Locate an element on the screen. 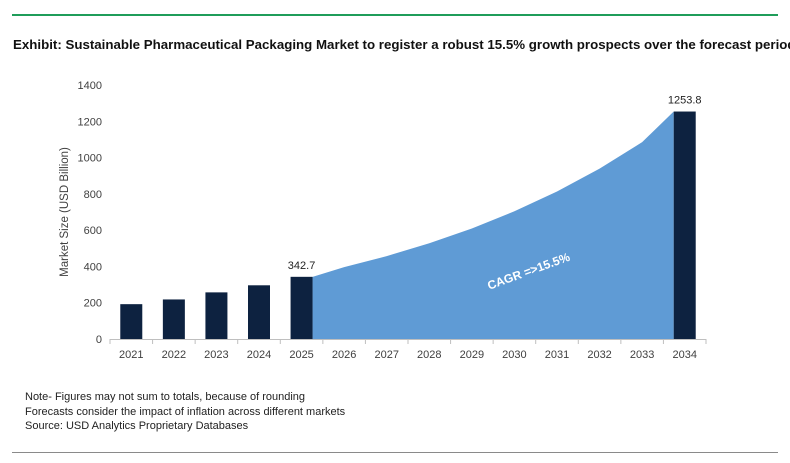  y-tick-label: 200 is located at coordinates (93, 304).